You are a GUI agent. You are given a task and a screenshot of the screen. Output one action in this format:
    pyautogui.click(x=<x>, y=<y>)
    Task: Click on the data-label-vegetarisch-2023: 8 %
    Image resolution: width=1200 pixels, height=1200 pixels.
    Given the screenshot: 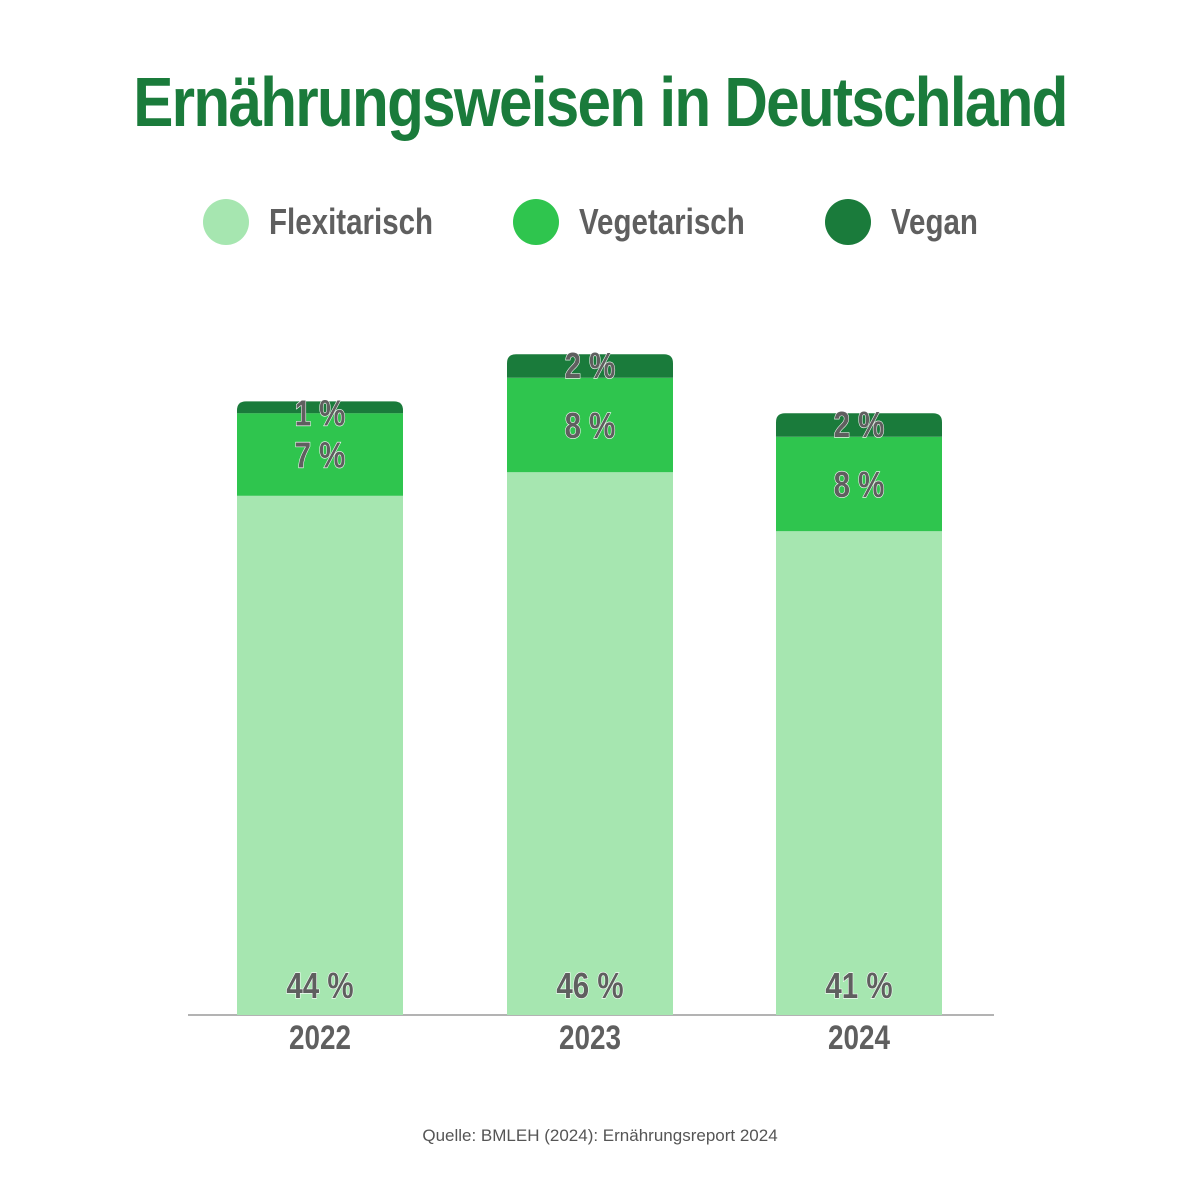 What is the action you would take?
    pyautogui.click(x=590, y=425)
    